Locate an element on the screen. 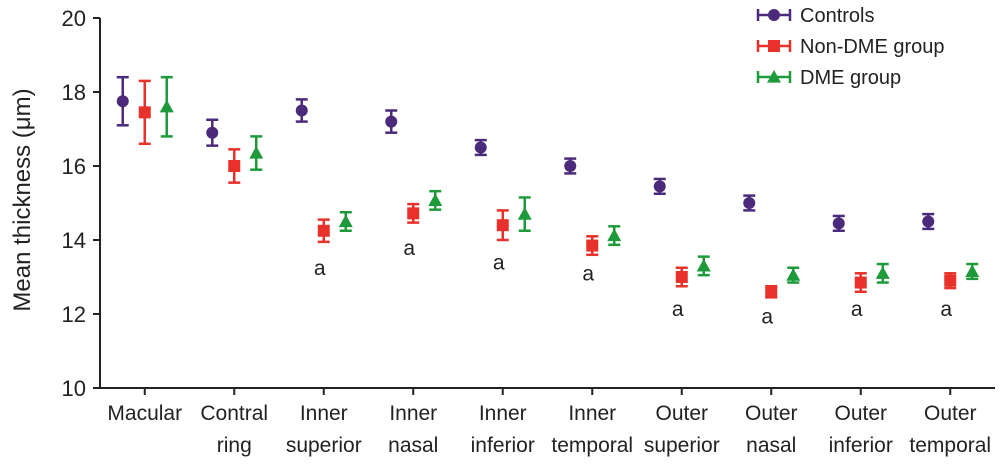 The height and width of the screenshot is (471, 1004). y-ticks: 10 12 14 16 18 20 is located at coordinates (81, 203).